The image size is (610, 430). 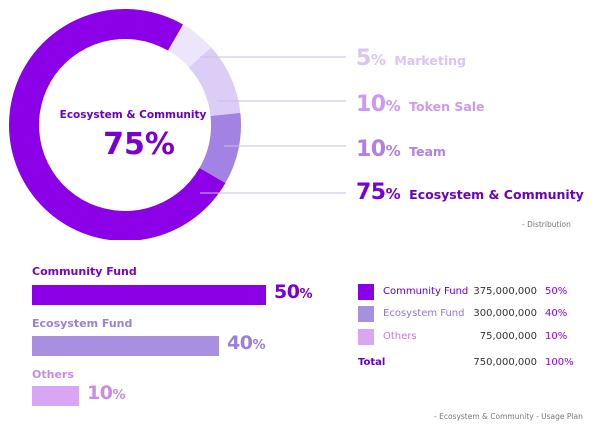 I want to click on donut-slice-token-sale, so click(x=214, y=82).